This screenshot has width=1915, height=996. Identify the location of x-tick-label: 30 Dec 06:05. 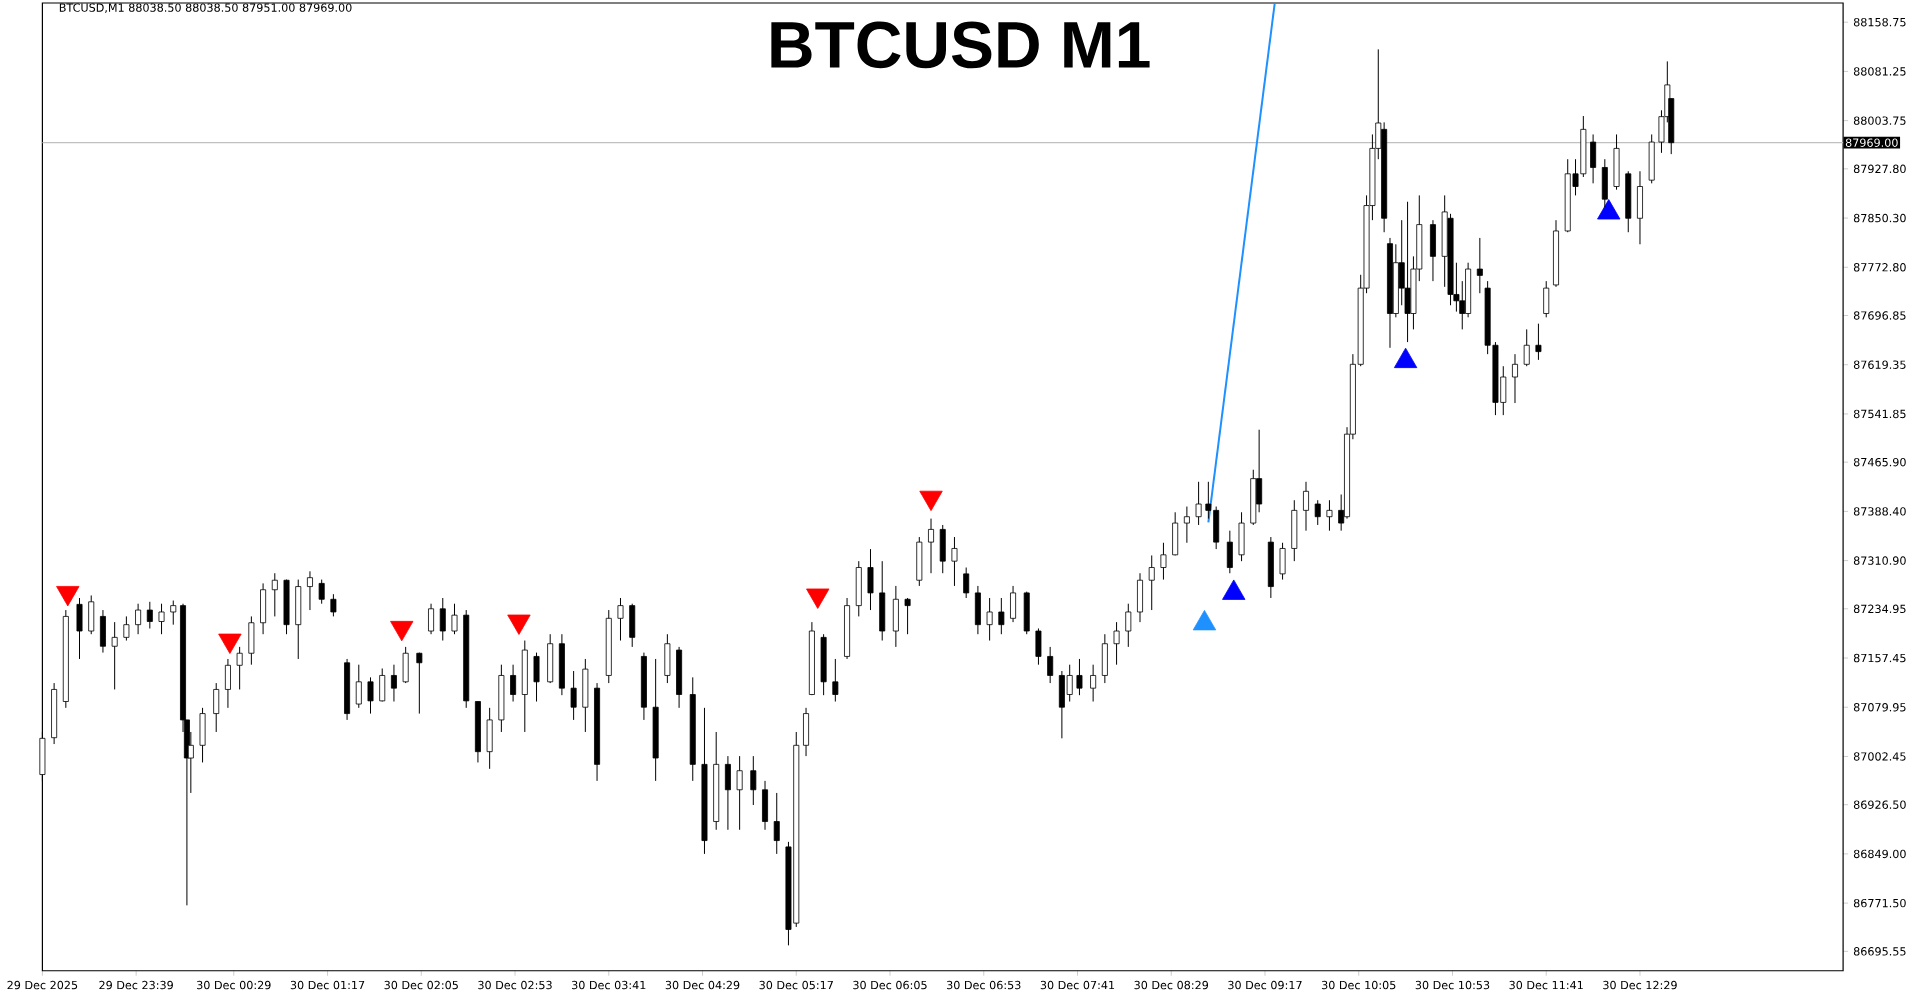
(890, 985).